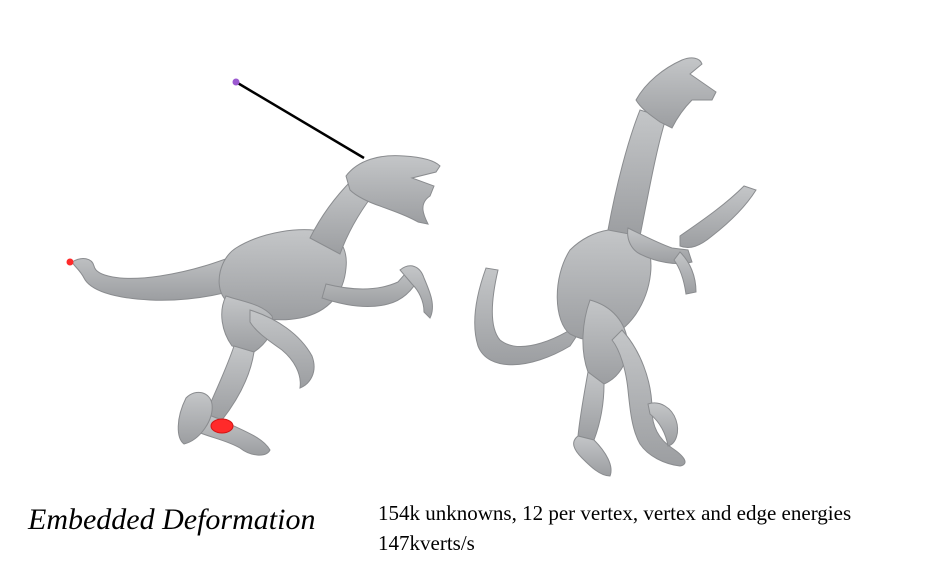 The width and height of the screenshot is (948, 567). I want to click on raptor-left-head, so click(393, 190).